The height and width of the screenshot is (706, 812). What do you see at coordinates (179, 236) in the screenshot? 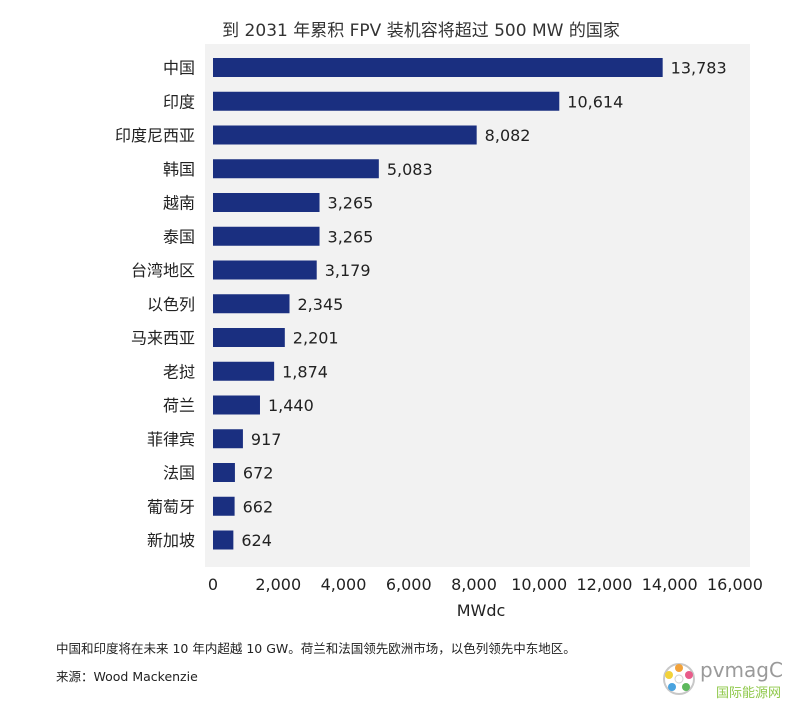
I see `category-label: 泰国` at bounding box center [179, 236].